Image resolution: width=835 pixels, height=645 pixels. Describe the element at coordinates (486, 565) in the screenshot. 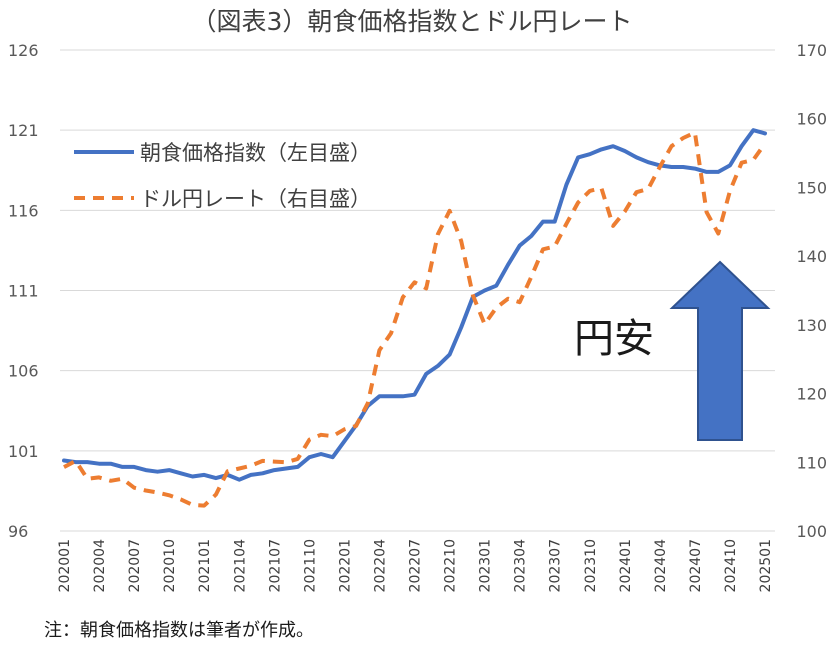

I see `x-tick-label: 202301` at that location.